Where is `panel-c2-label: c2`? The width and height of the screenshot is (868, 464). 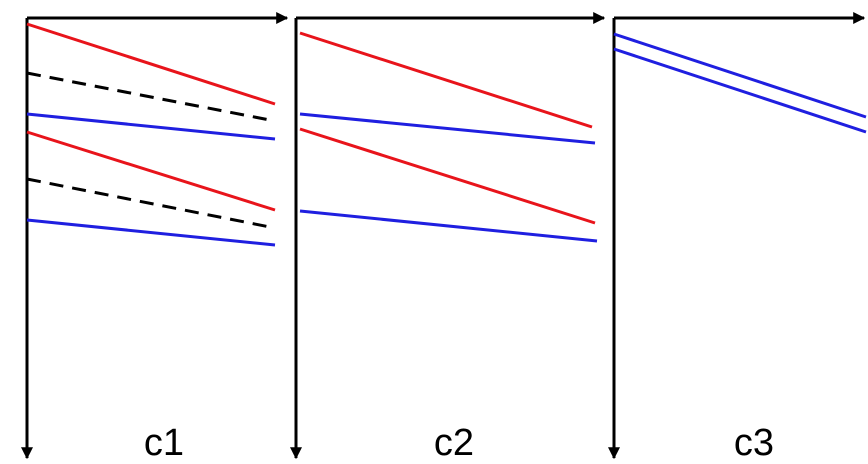 panel-c2-label: c2 is located at coordinates (454, 443).